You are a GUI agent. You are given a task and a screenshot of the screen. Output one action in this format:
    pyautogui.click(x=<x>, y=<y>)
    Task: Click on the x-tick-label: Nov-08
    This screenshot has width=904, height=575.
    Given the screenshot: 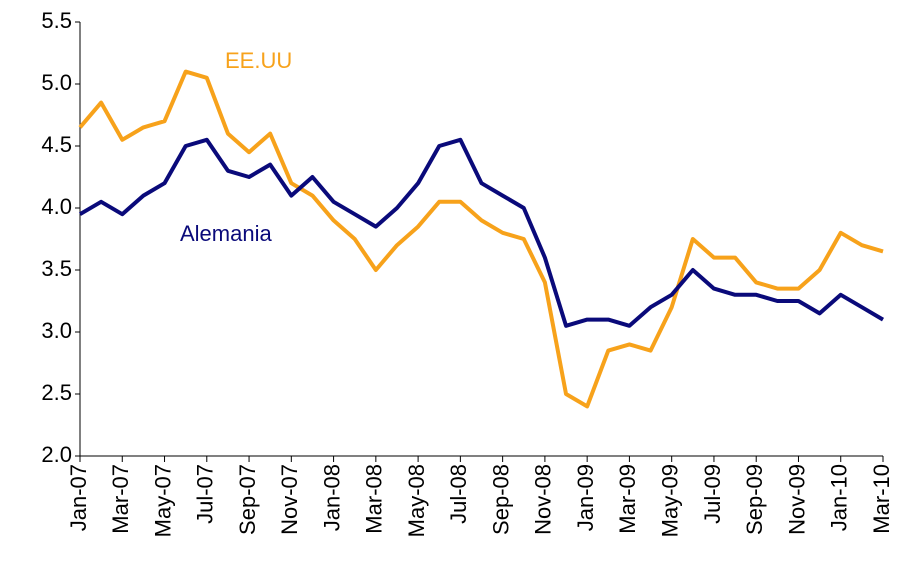 What is the action you would take?
    pyautogui.click(x=543, y=499)
    